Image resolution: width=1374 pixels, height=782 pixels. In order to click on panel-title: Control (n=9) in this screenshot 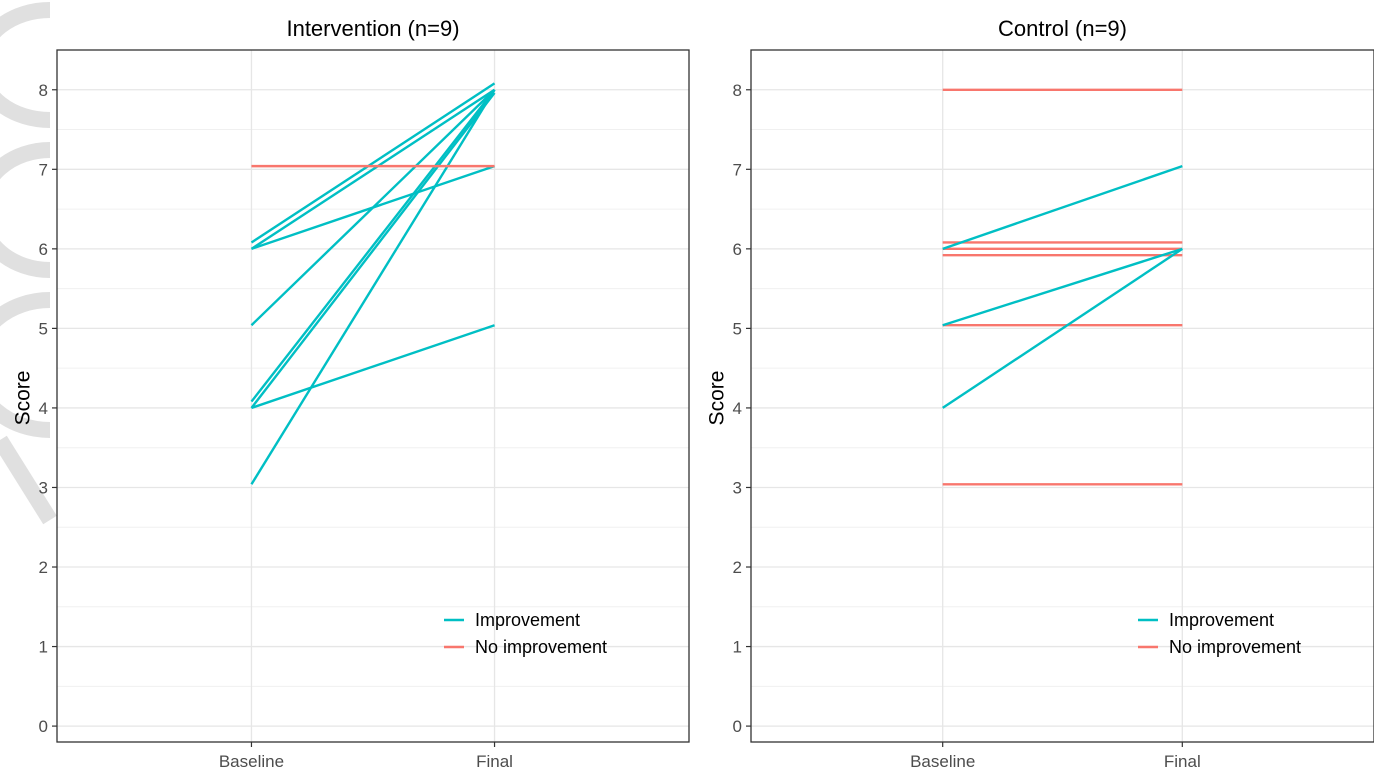, I will do `click(1062, 28)`.